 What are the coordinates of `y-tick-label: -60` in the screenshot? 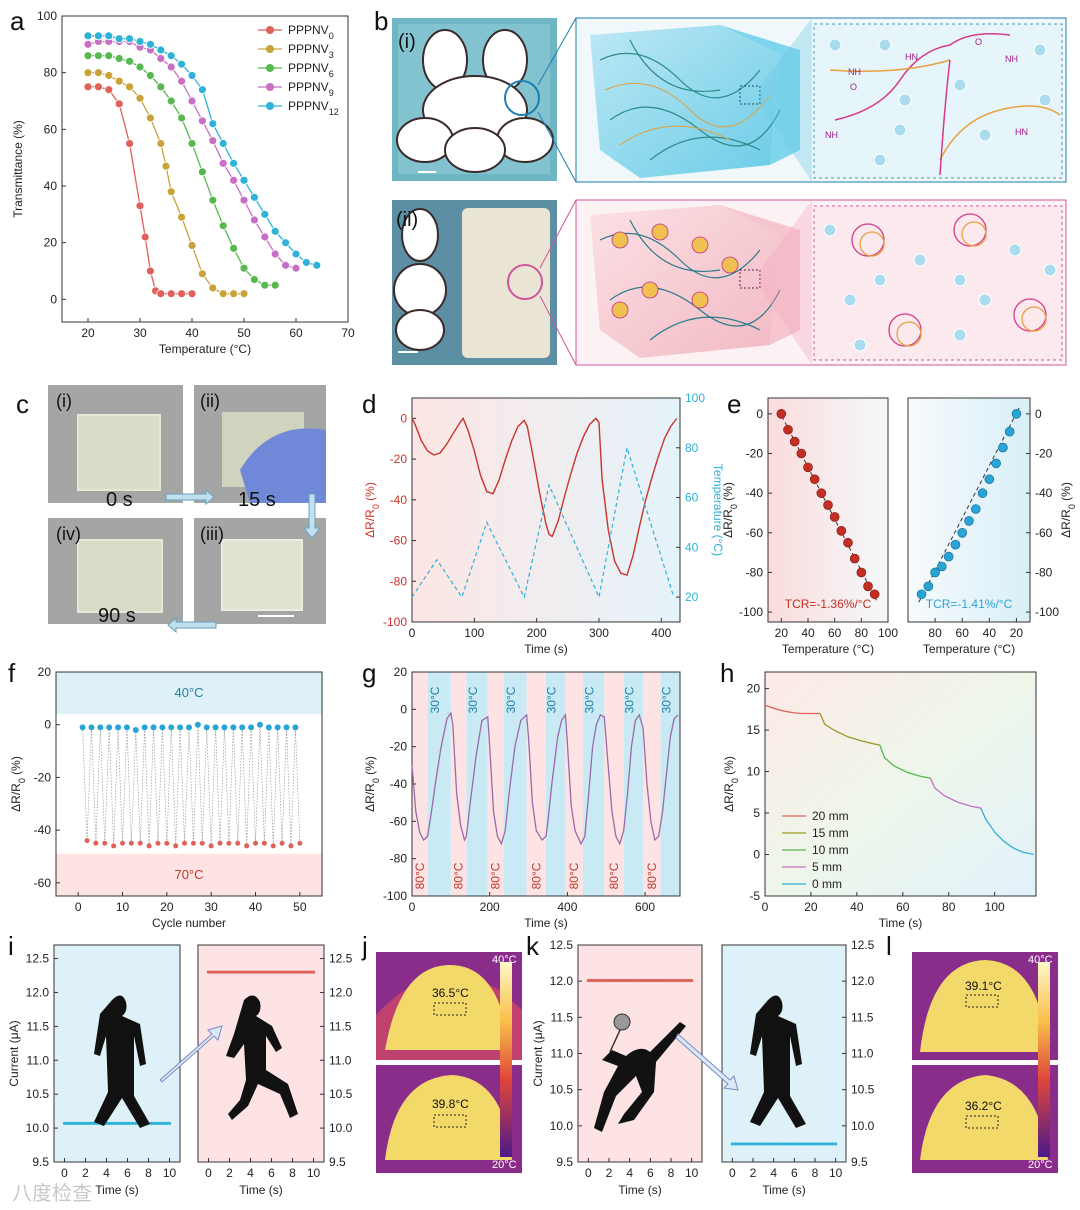 It's located at (1044, 533).